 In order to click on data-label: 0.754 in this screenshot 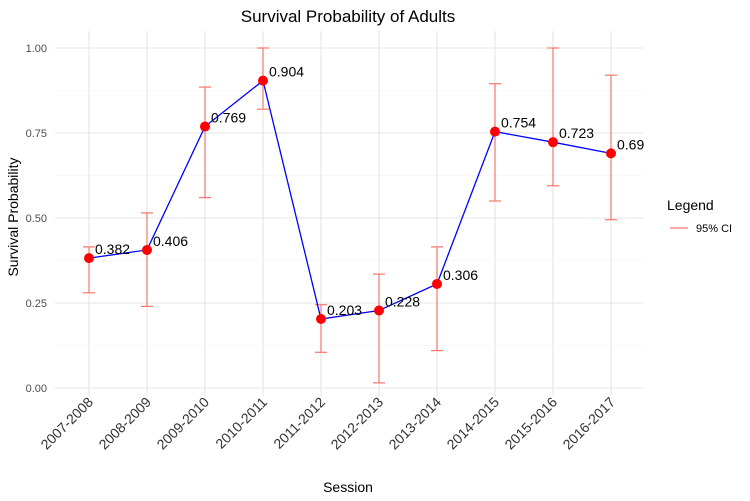, I will do `click(518, 123)`.